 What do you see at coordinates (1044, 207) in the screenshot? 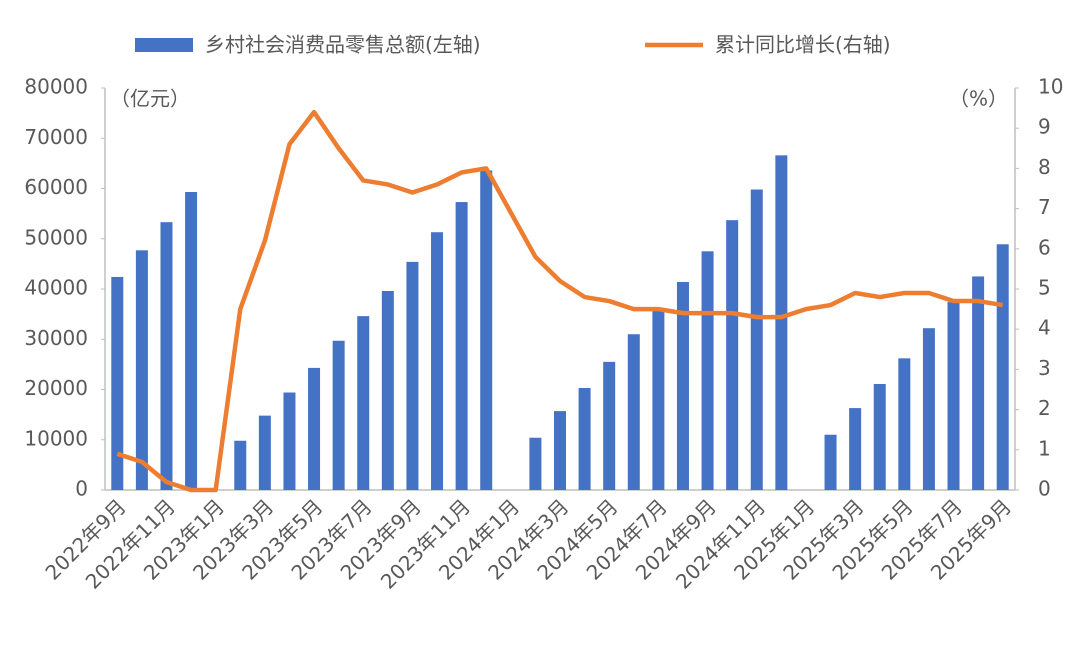
I see `y2-tick-label: 7` at bounding box center [1044, 207].